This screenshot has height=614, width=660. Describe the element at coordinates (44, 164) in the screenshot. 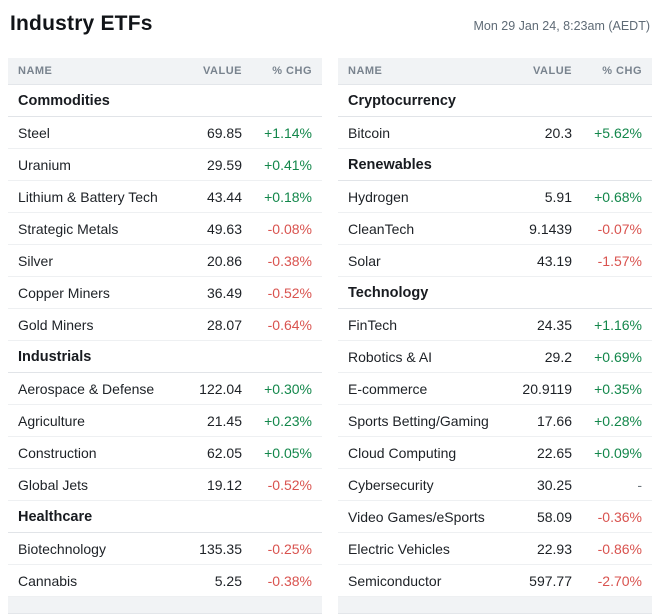

I see `etf-name: Uranium` at that location.